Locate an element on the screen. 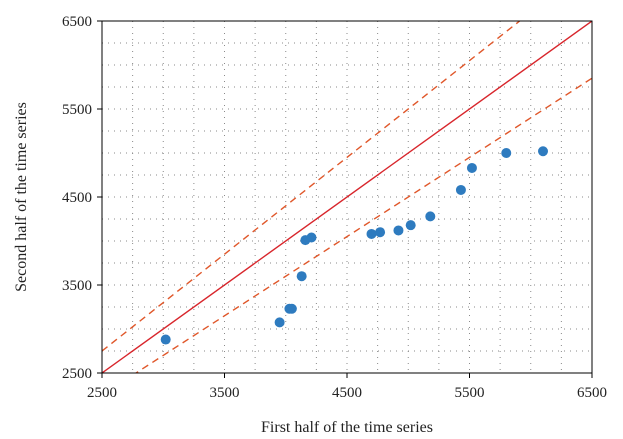  x-tick-label: 4500 is located at coordinates (347, 393).